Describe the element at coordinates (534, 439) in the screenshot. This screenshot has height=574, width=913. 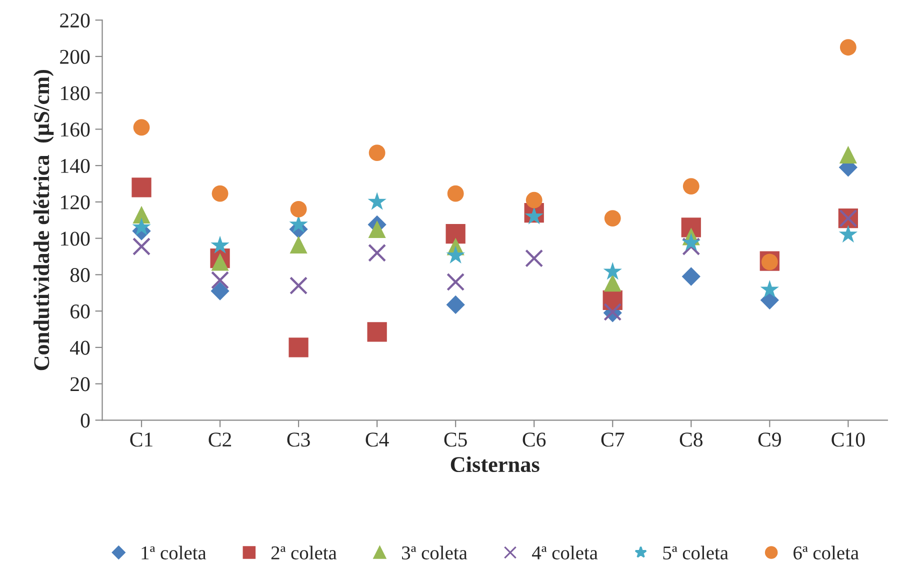
I see `x-tick-label: C6` at that location.